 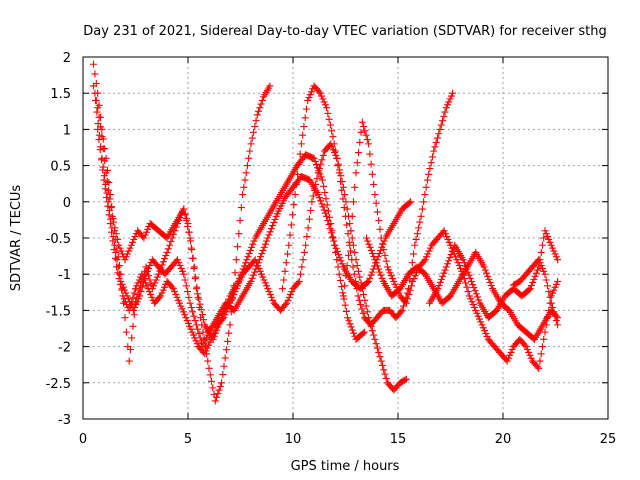 I want to click on y-tick-label: -1.5, so click(x=58, y=311).